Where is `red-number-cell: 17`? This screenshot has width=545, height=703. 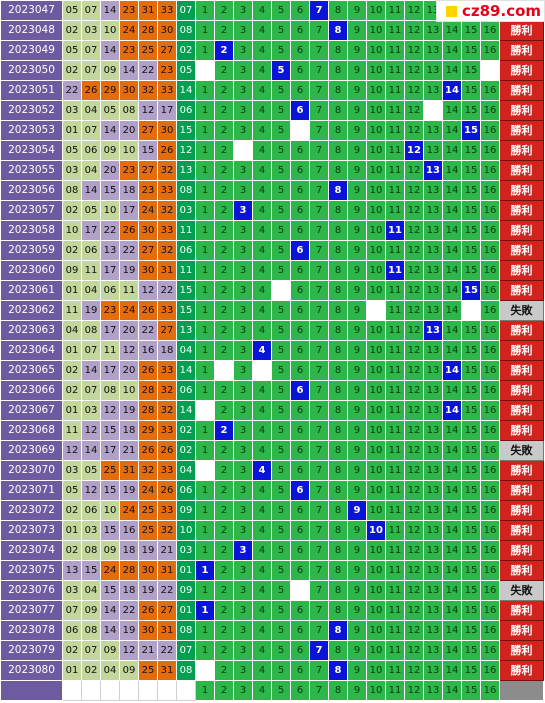
red-number-cell: 17 is located at coordinates (129, 210).